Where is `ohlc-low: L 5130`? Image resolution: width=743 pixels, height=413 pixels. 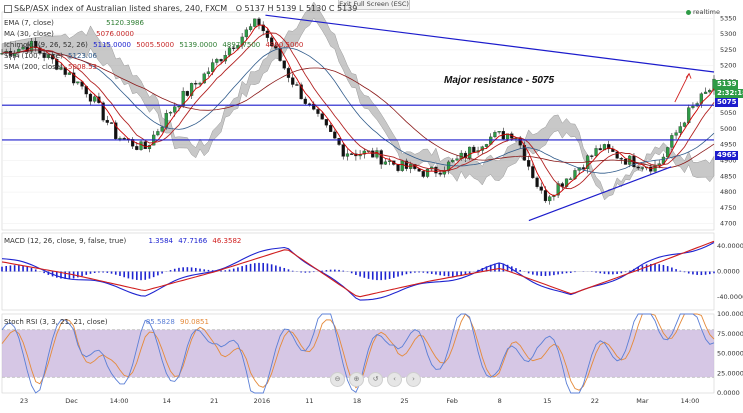 ohlc-low: L 5130 is located at coordinates (312, 8).